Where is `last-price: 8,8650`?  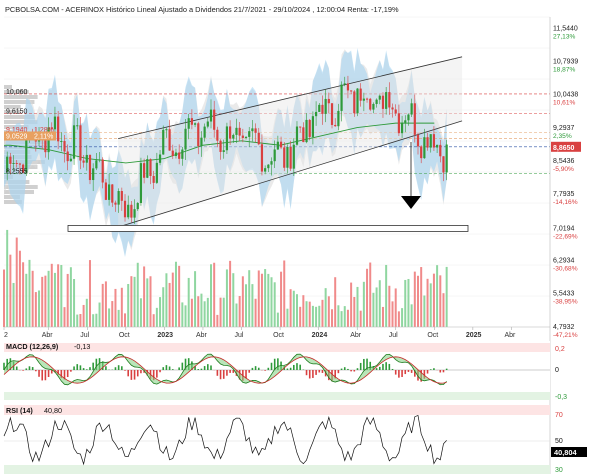
last-price: 8,8650 is located at coordinates (564, 148).